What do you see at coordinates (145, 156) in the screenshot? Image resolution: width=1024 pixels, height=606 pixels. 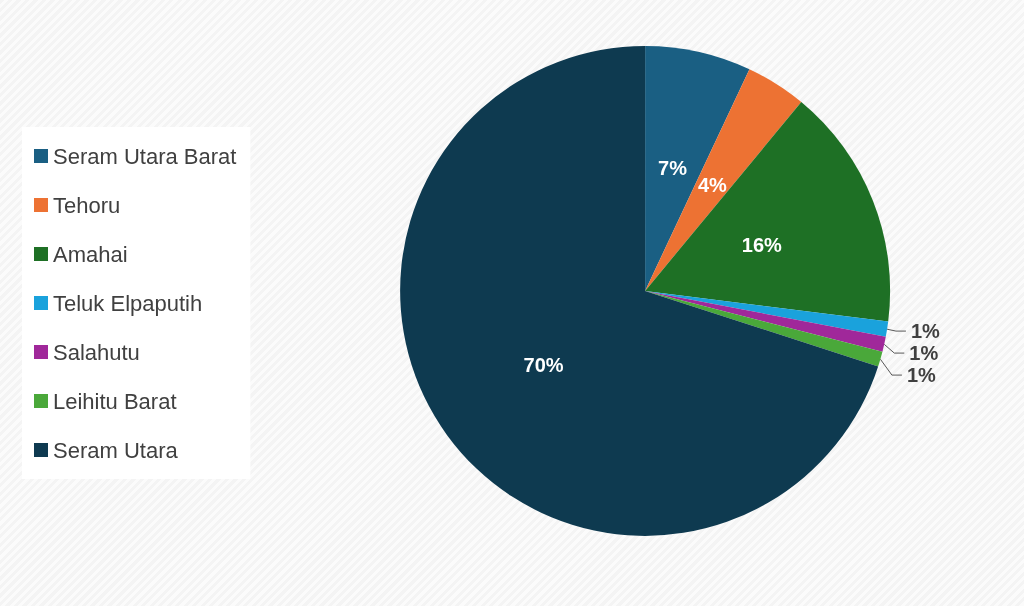 I see `legend-label: Seram Utara Barat` at bounding box center [145, 156].